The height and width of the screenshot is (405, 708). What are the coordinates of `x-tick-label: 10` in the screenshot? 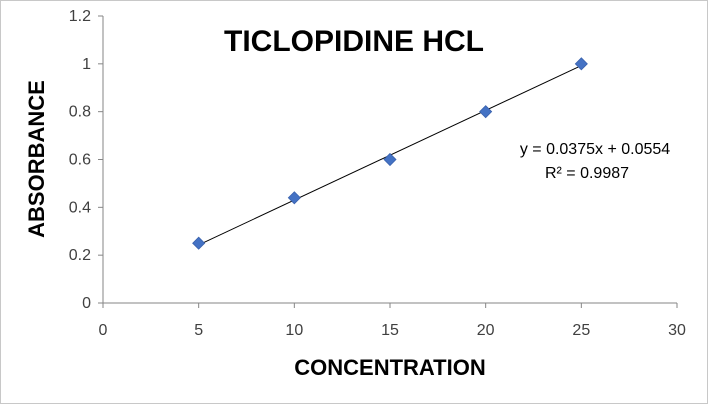 It's located at (294, 330).